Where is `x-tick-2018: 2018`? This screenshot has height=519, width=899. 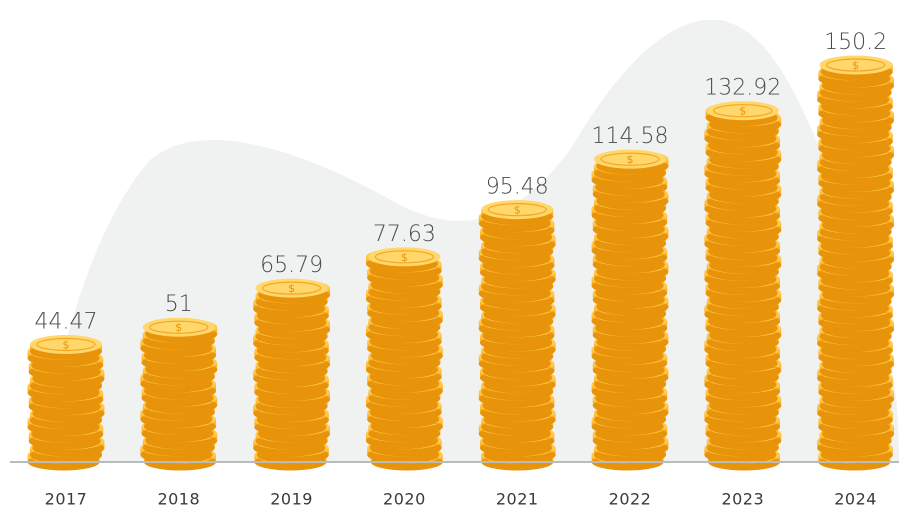
x-tick-2018: 2018 is located at coordinates (178, 499).